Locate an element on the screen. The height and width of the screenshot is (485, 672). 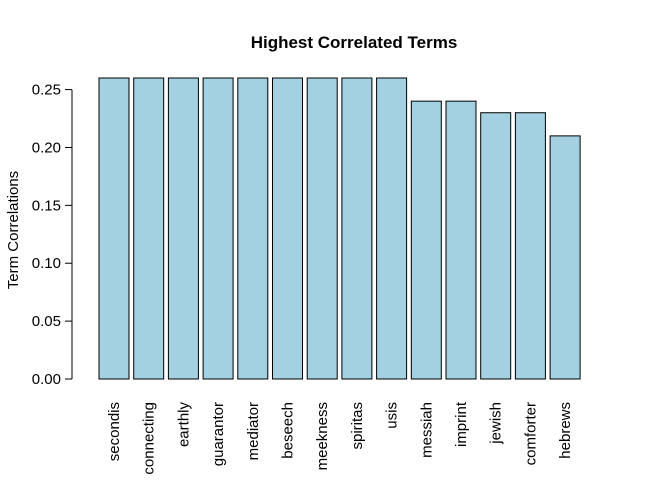
y-tick-label: 0.10 is located at coordinates (46, 263).